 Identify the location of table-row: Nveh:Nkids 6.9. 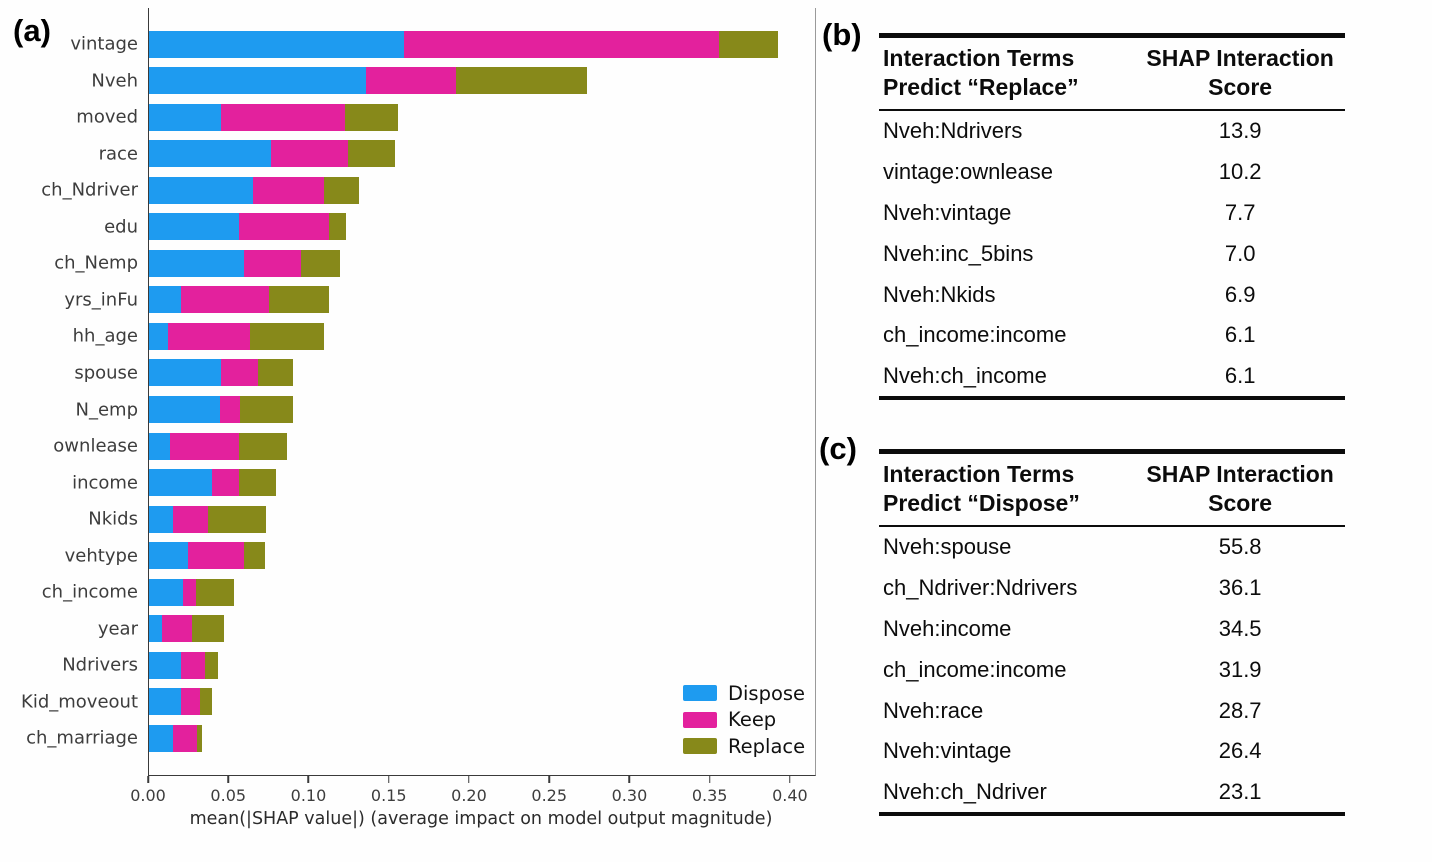
(1112, 294).